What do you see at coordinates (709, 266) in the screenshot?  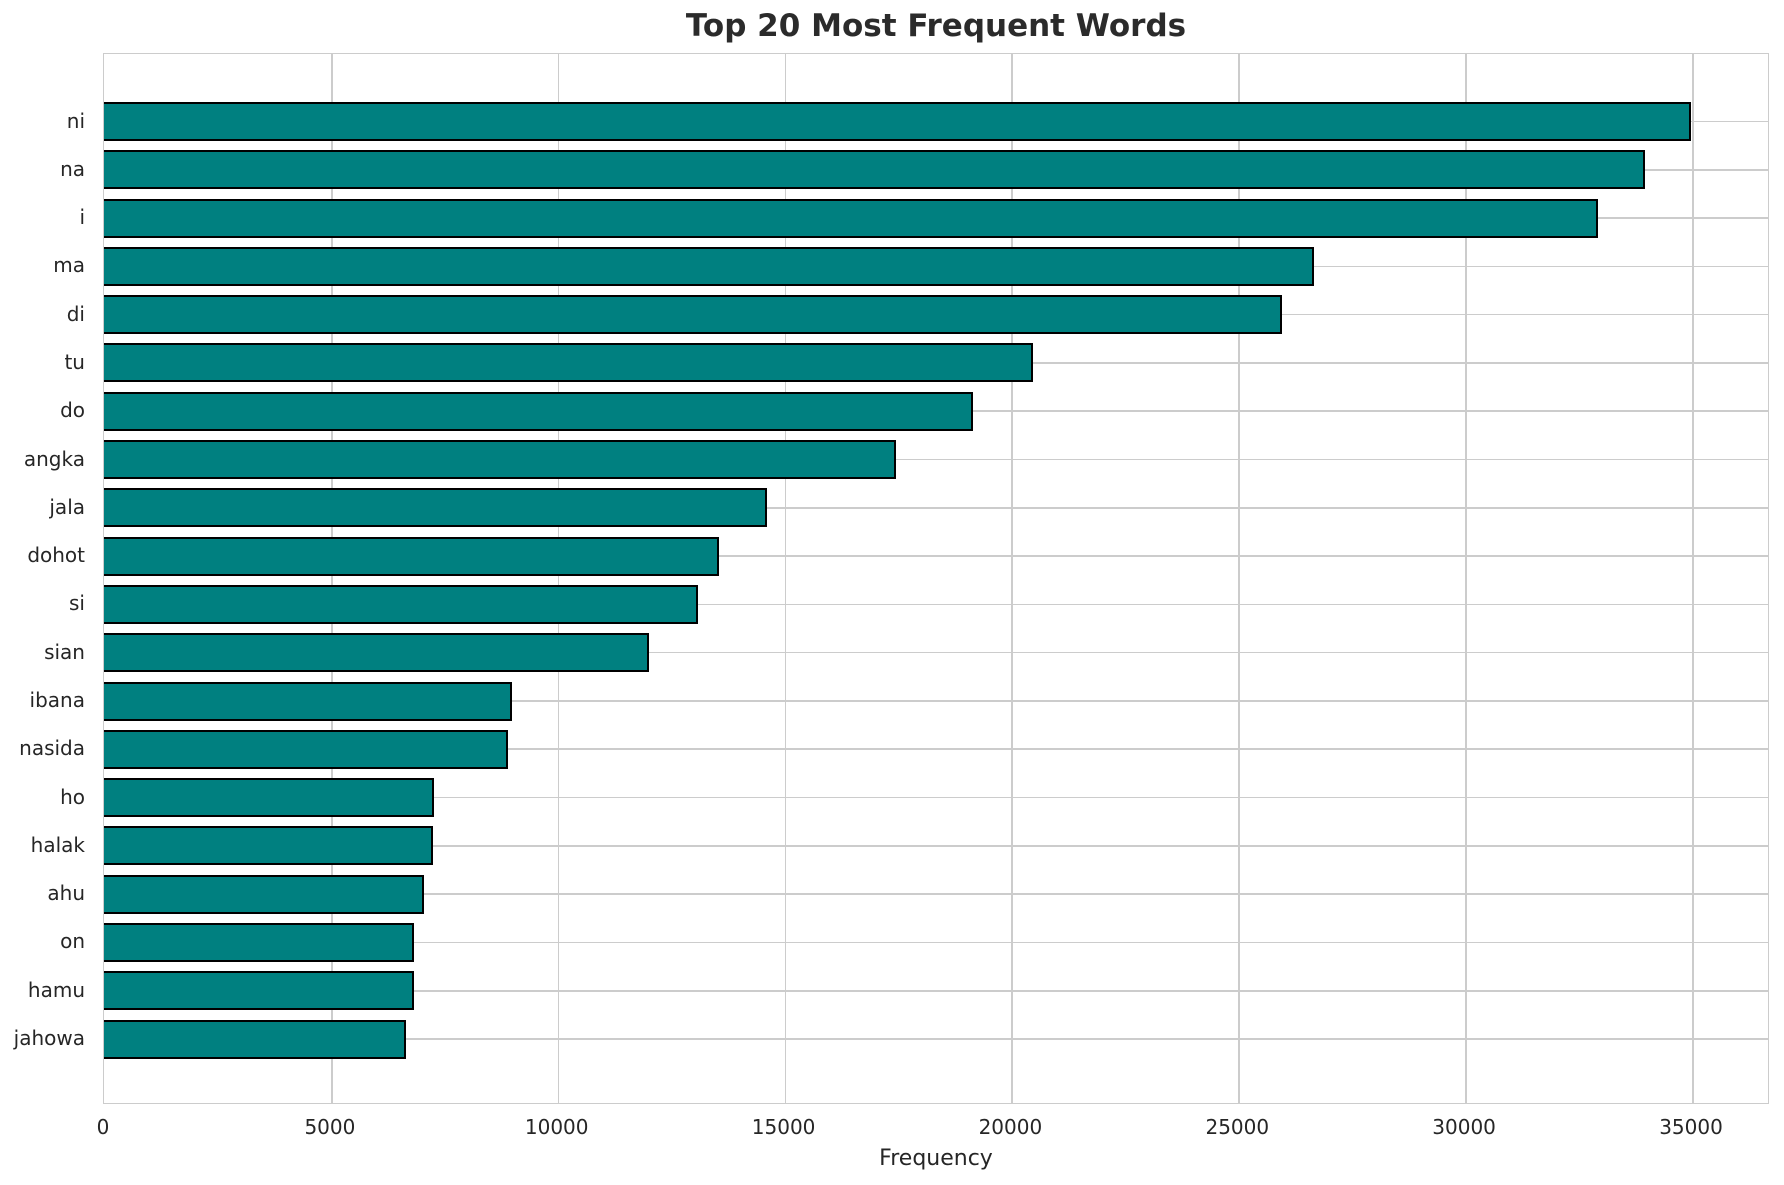 I see `bar-ma` at bounding box center [709, 266].